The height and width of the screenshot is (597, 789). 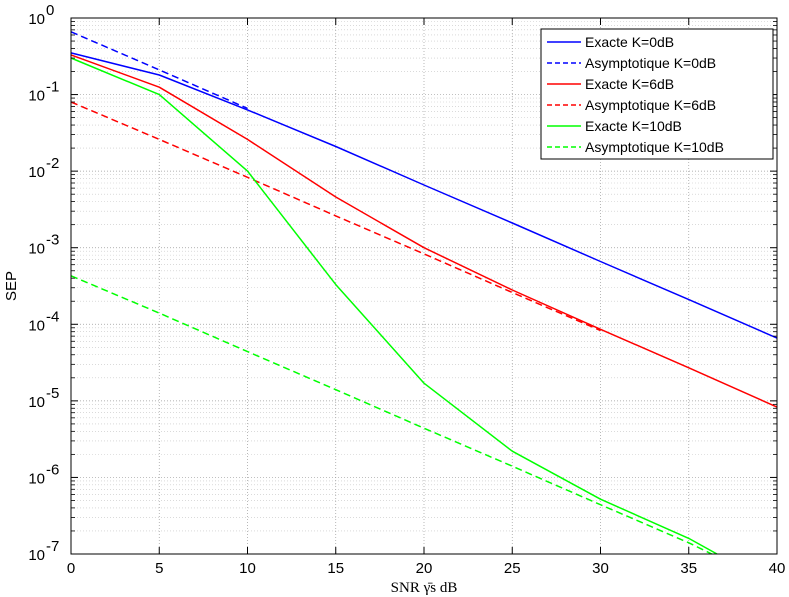 What do you see at coordinates (71, 568) in the screenshot?
I see `x-tick-label: 0` at bounding box center [71, 568].